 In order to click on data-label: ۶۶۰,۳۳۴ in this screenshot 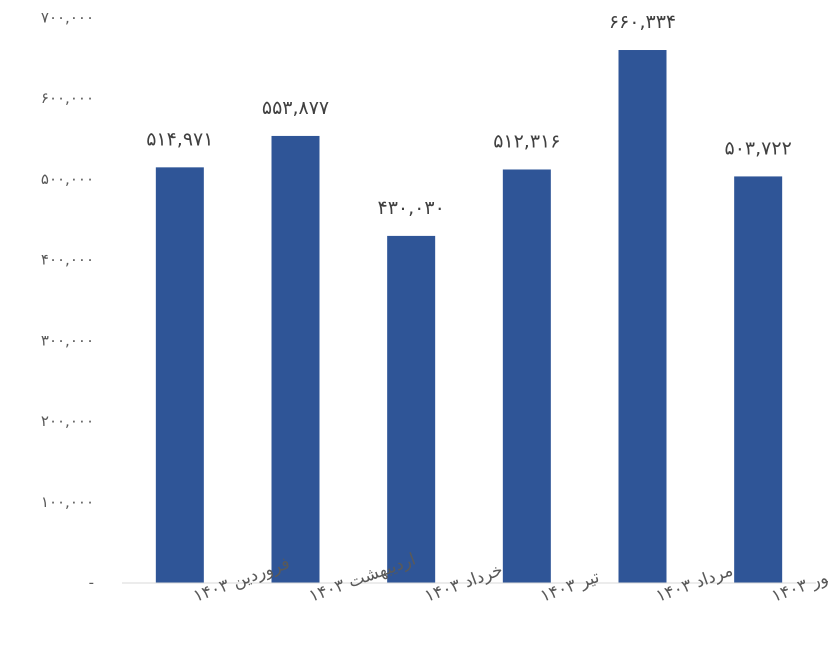, I will do `click(642, 22)`.